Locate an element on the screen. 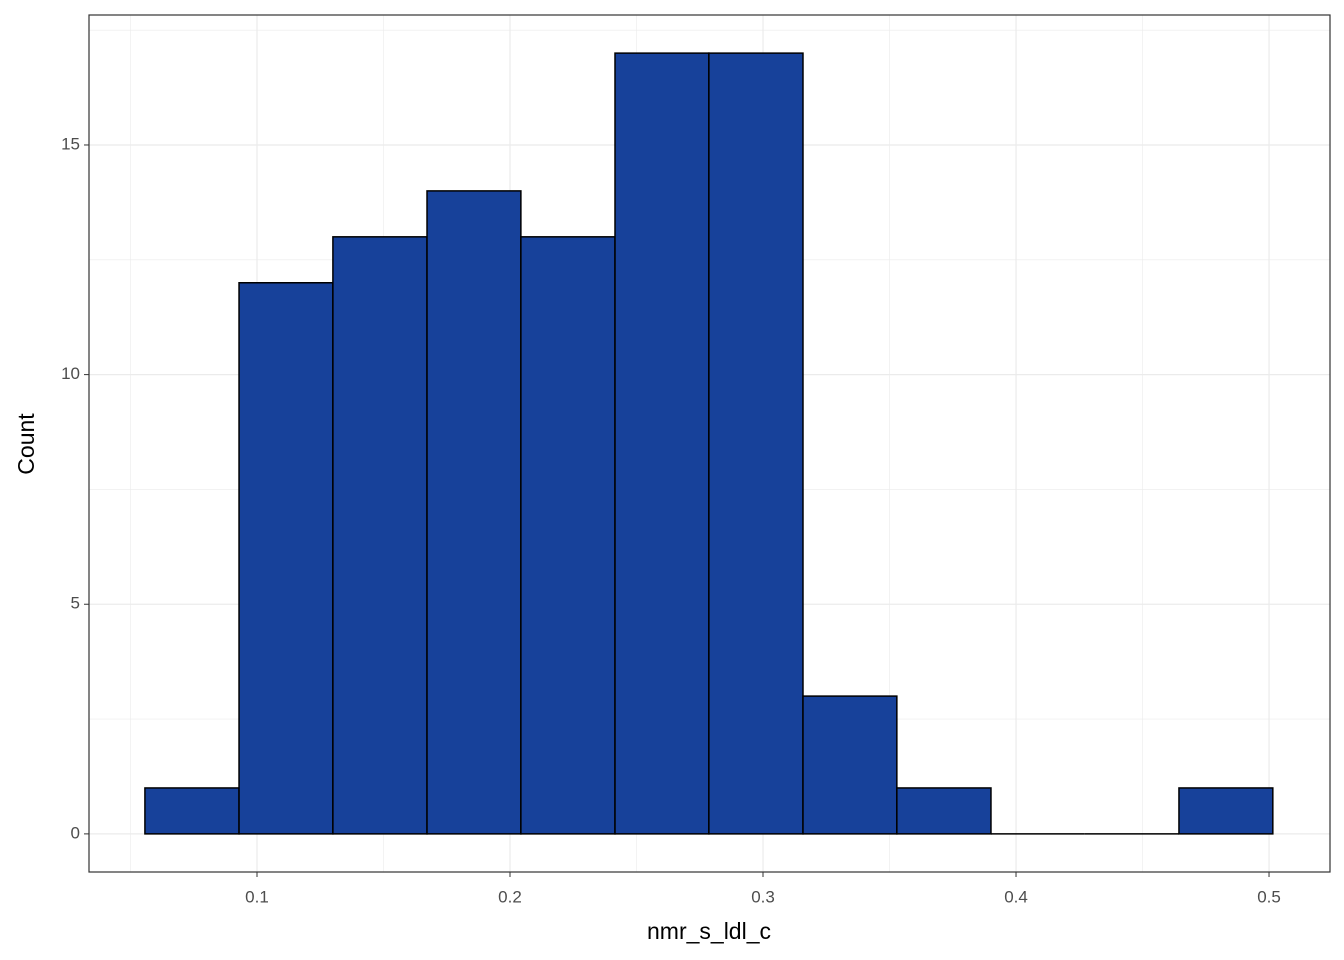 This screenshot has width=1344, height=960. x-tick-label: 0.4 is located at coordinates (1016, 896).